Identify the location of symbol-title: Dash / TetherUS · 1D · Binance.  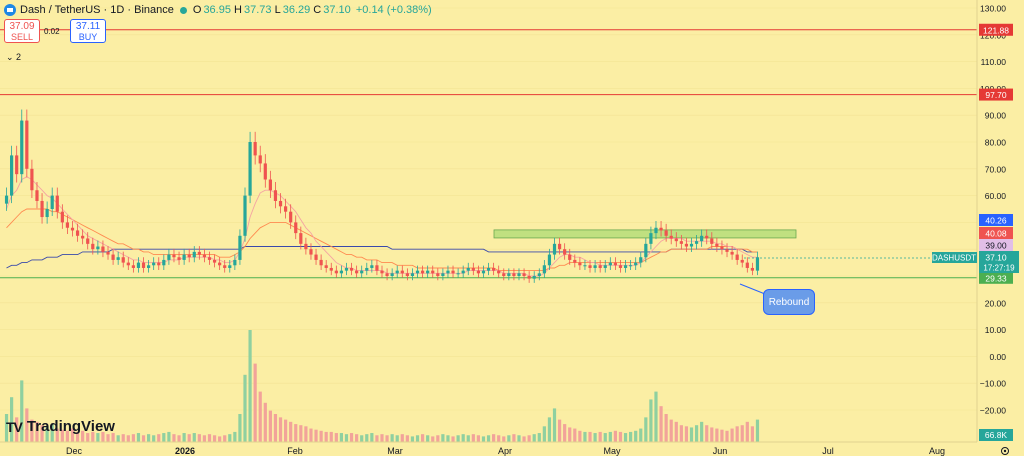
(97, 10).